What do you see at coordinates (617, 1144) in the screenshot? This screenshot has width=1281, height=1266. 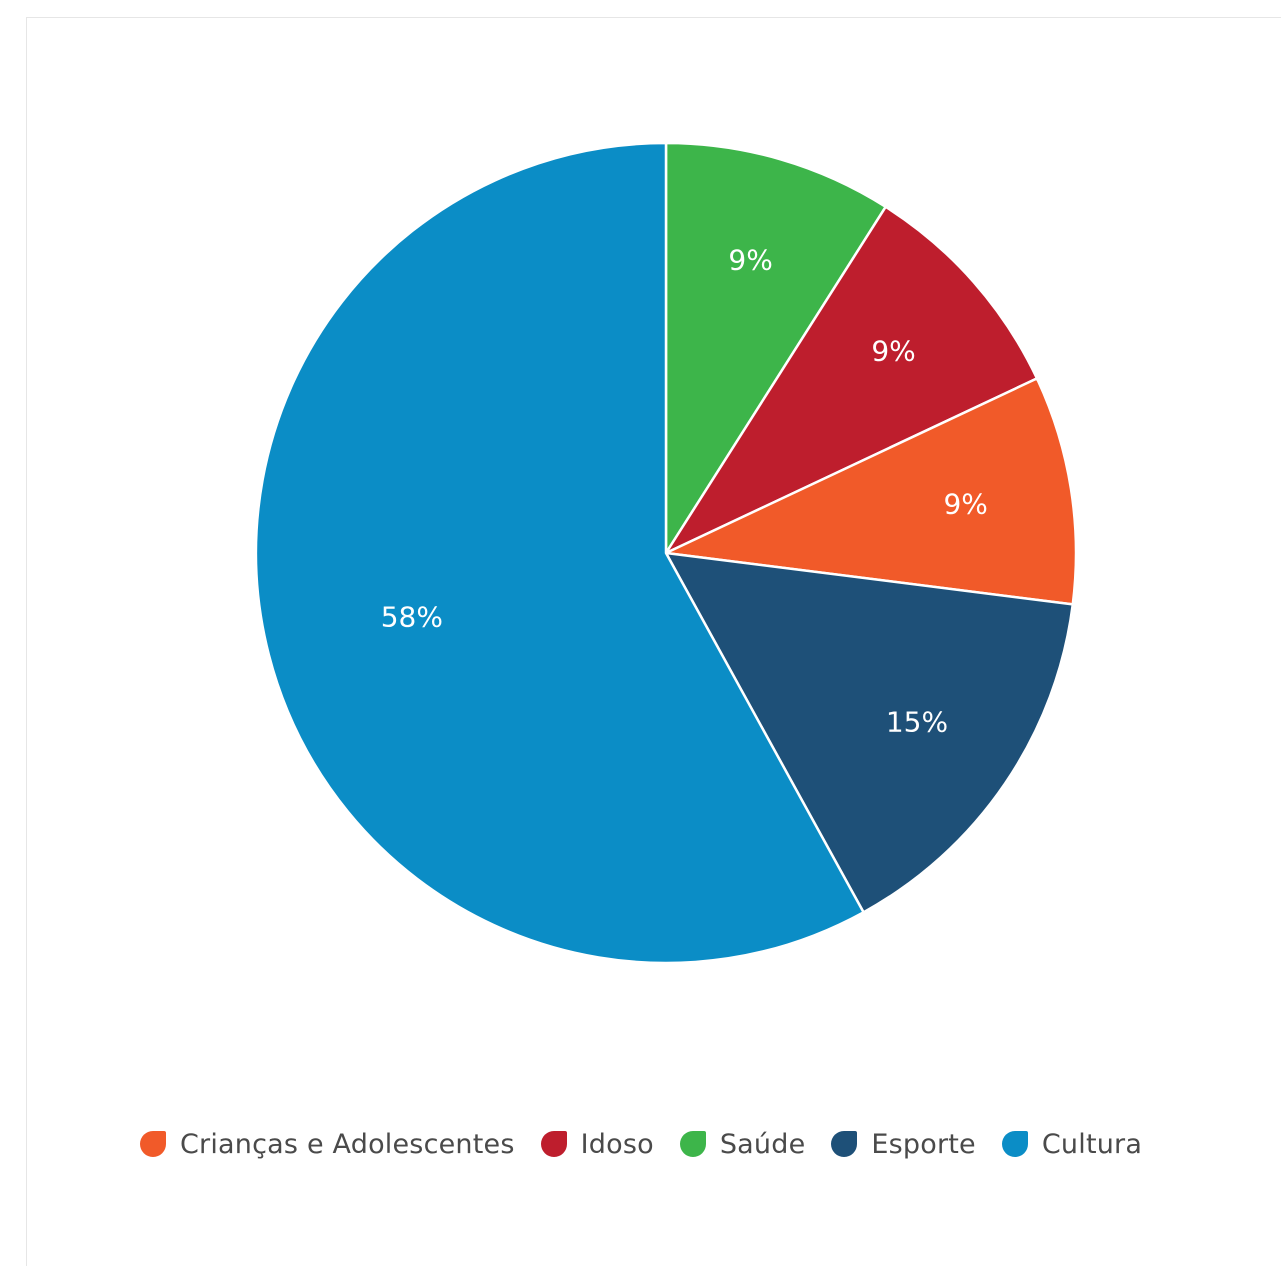 I see `legend-label: Idoso` at bounding box center [617, 1144].